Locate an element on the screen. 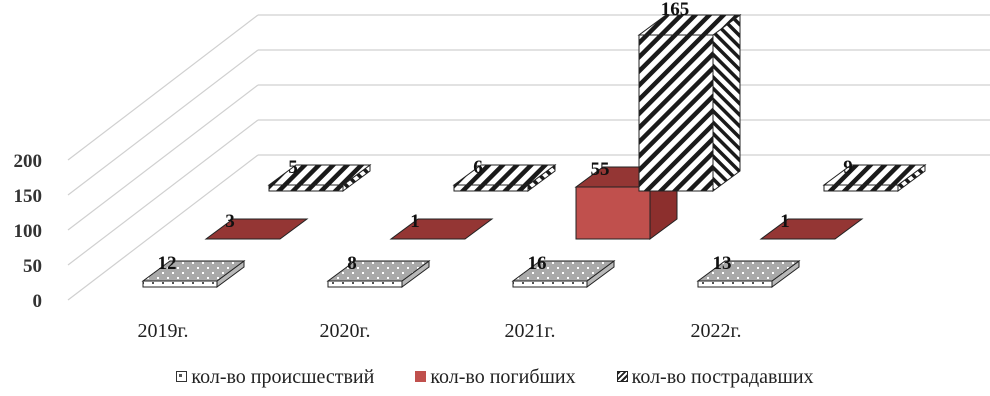 Image resolution: width=990 pixels, height=396 pixels. data-label: 3 is located at coordinates (230, 221).